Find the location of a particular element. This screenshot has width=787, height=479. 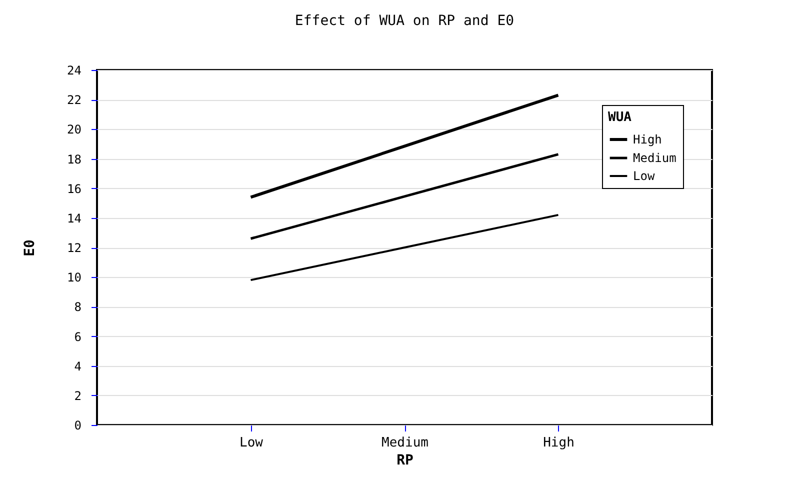

legend-title: WUA is located at coordinates (620, 117).